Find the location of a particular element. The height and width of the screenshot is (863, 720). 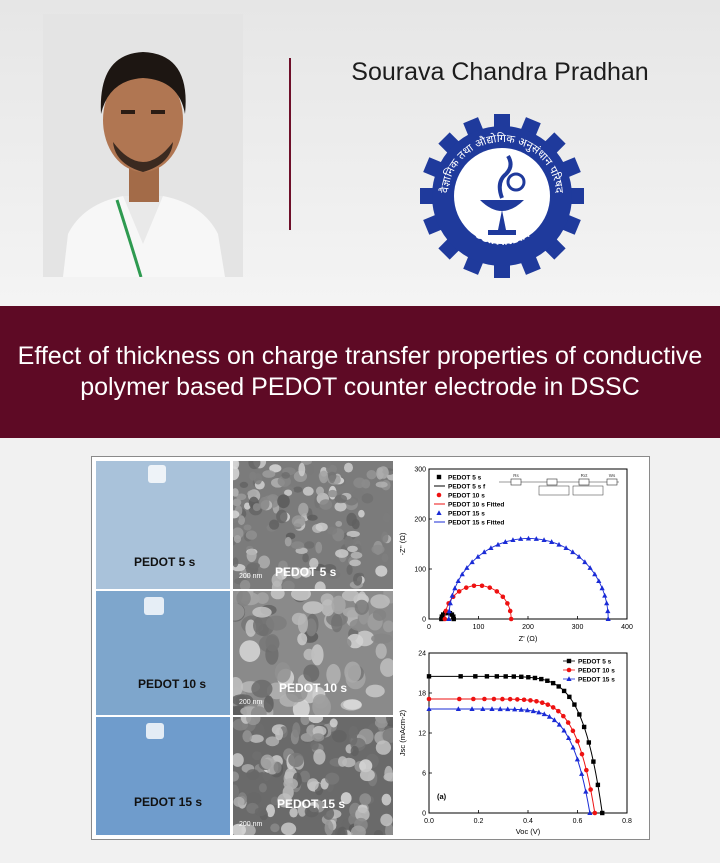

sem-image-15s: 200 nm PEDOT 15 s is located at coordinates (313, 776).